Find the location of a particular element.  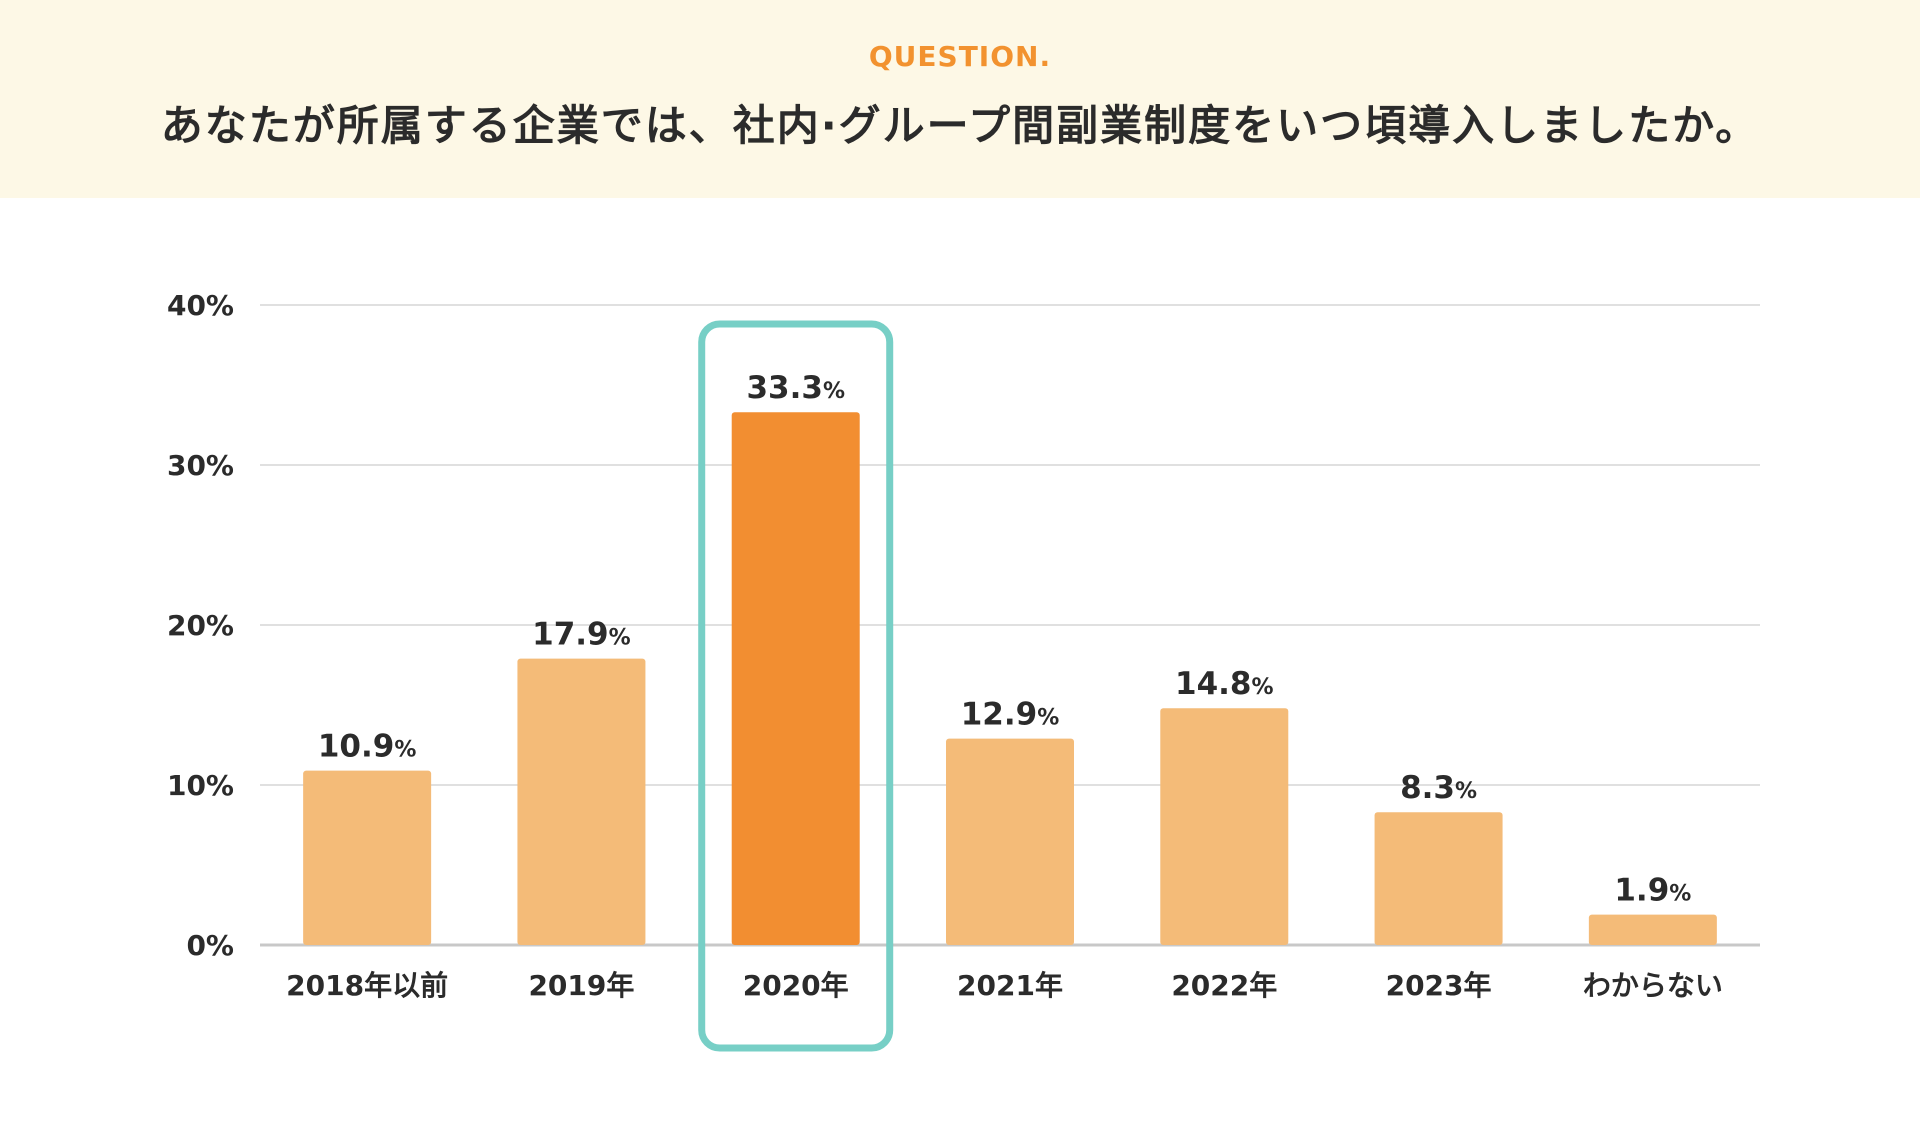

y-tick-label: 0% is located at coordinates (210, 945).